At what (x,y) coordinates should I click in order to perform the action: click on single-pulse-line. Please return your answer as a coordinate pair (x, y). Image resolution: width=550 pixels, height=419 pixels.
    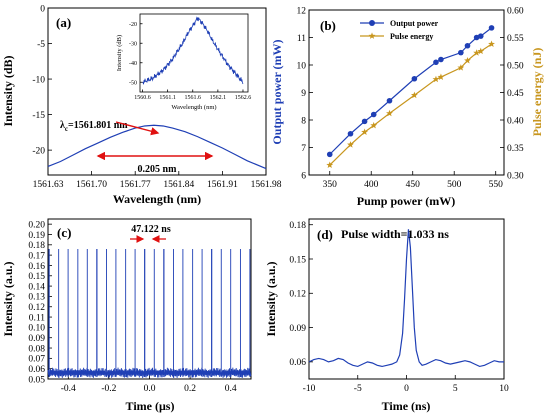
    Looking at the image, I should click on (406, 298).